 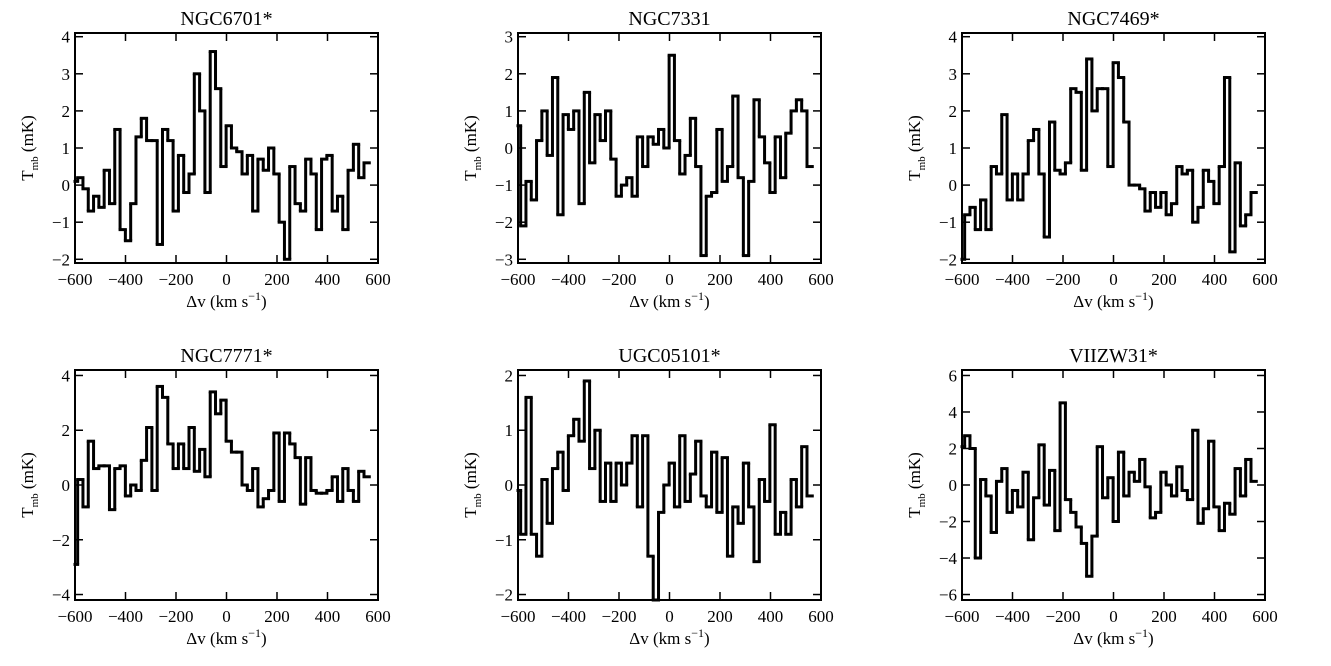 What do you see at coordinates (226, 19) in the screenshot?
I see `panel-title: NGC6701*` at bounding box center [226, 19].